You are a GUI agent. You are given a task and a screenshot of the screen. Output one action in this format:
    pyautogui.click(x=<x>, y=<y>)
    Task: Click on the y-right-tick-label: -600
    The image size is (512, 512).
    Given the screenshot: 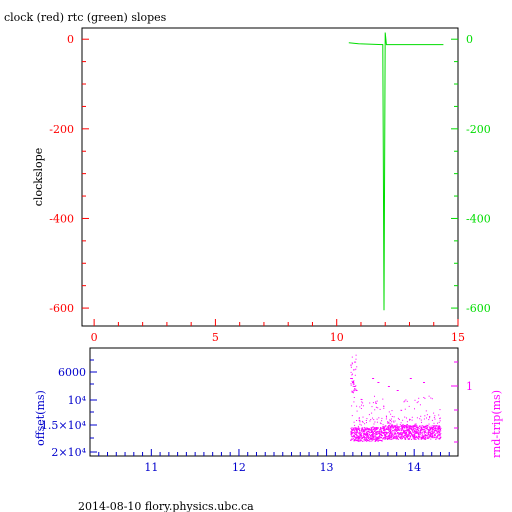 What is the action you would take?
    pyautogui.click(x=478, y=308)
    